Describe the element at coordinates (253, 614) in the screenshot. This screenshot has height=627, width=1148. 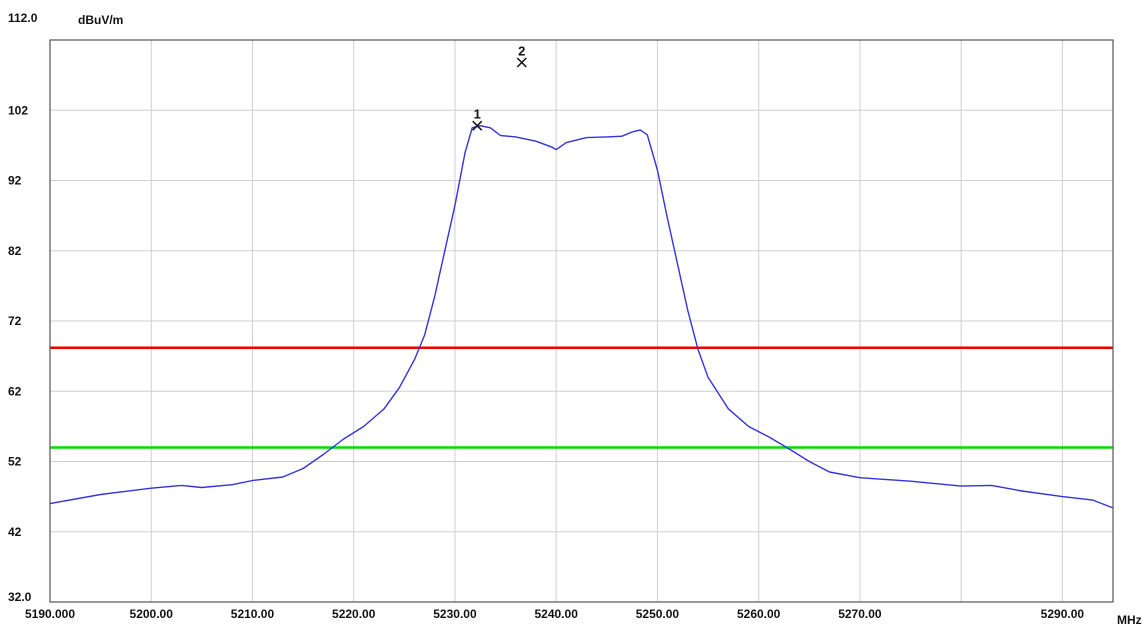
I see `x-tick-label: 5210.00` at that location.